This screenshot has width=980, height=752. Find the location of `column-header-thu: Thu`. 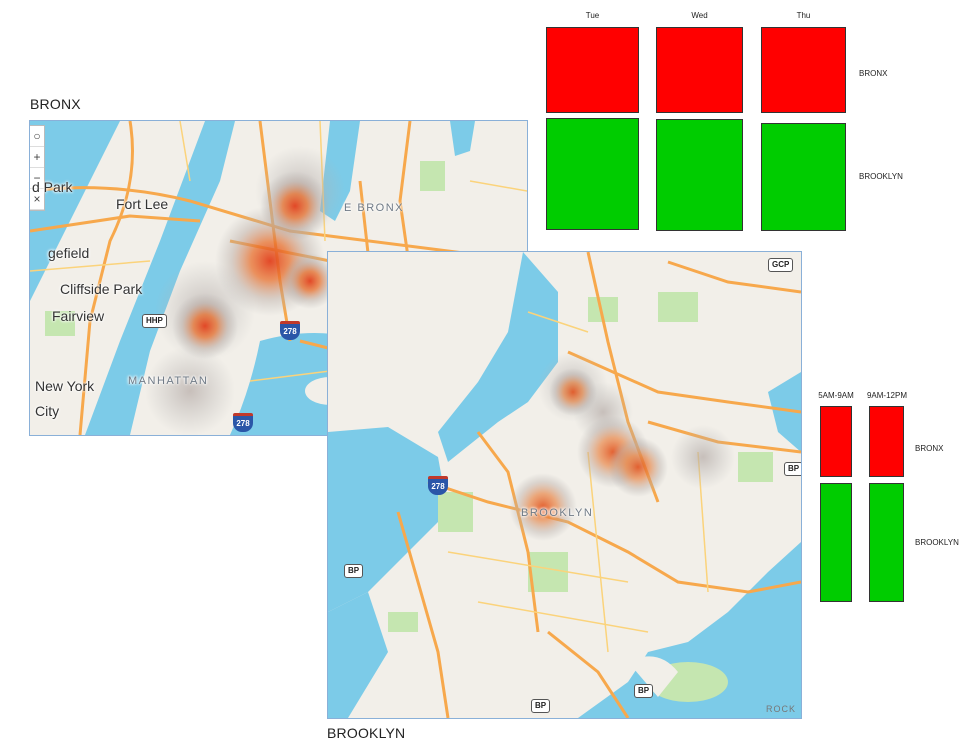

column-header-thu: Thu is located at coordinates (803, 15).